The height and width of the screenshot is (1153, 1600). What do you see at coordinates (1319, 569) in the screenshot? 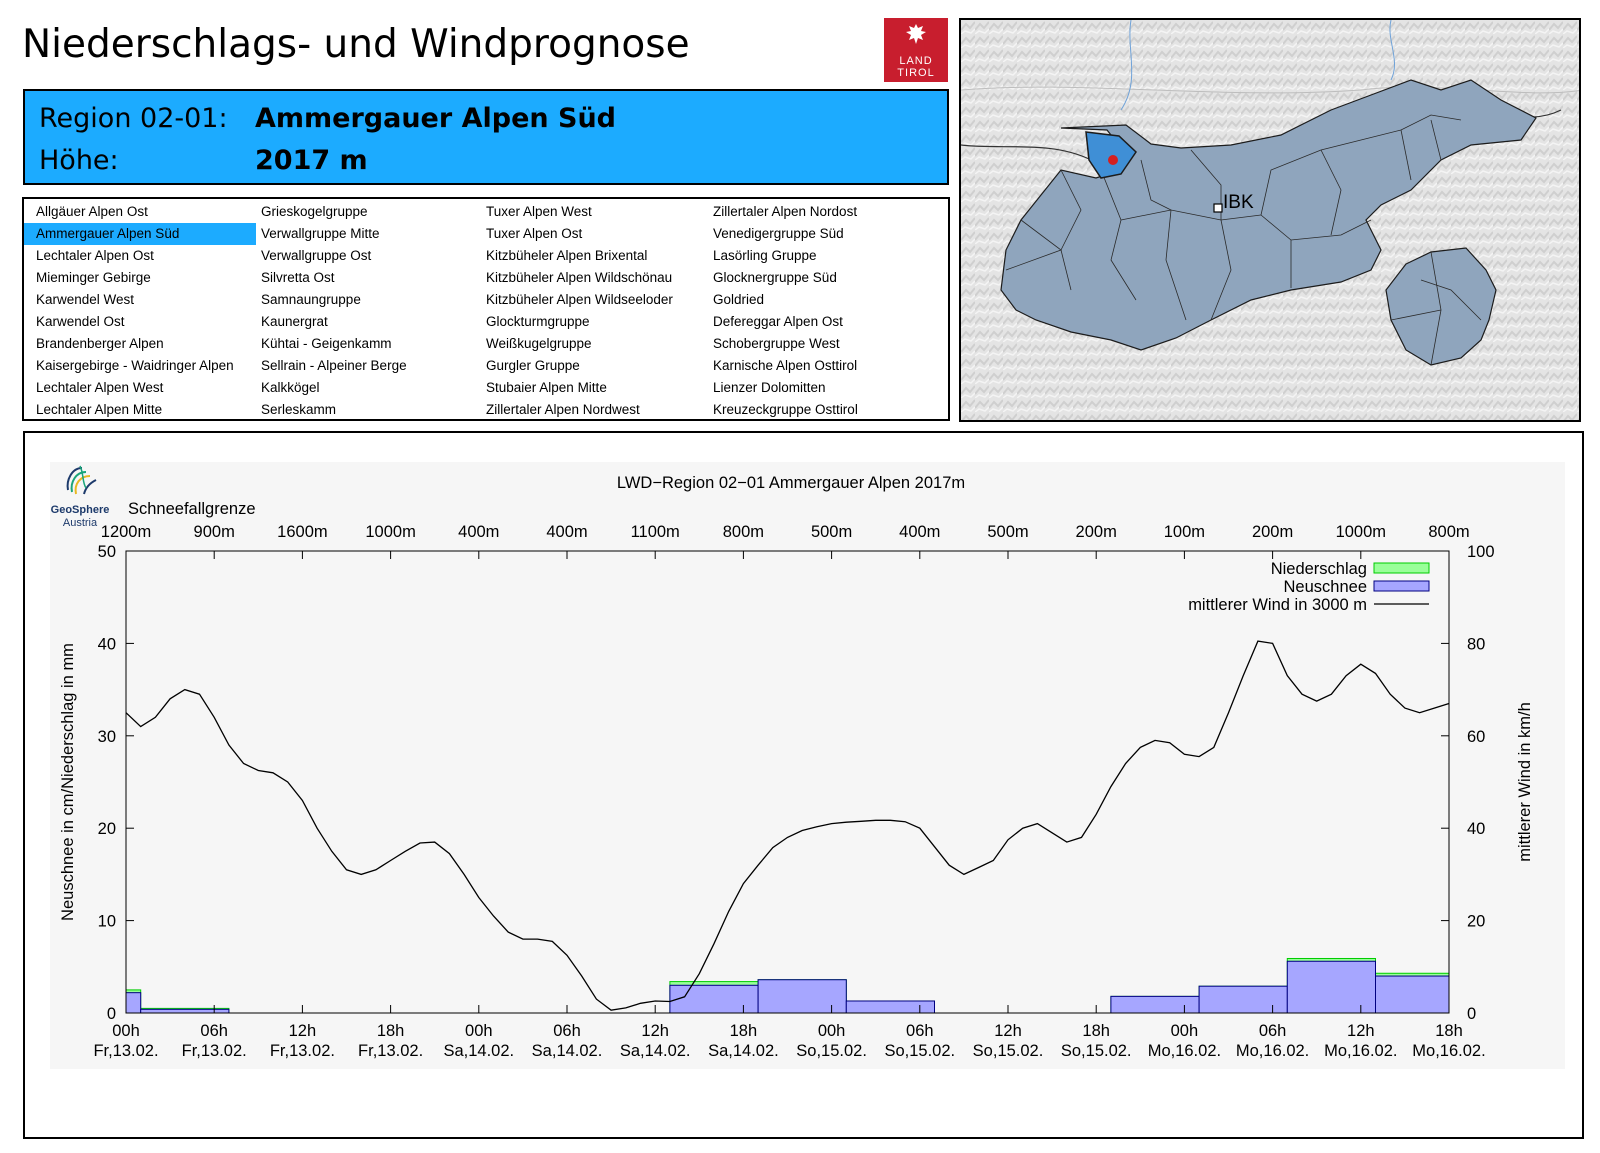
I see `legend-label-precip: Niederschlag` at bounding box center [1319, 569].